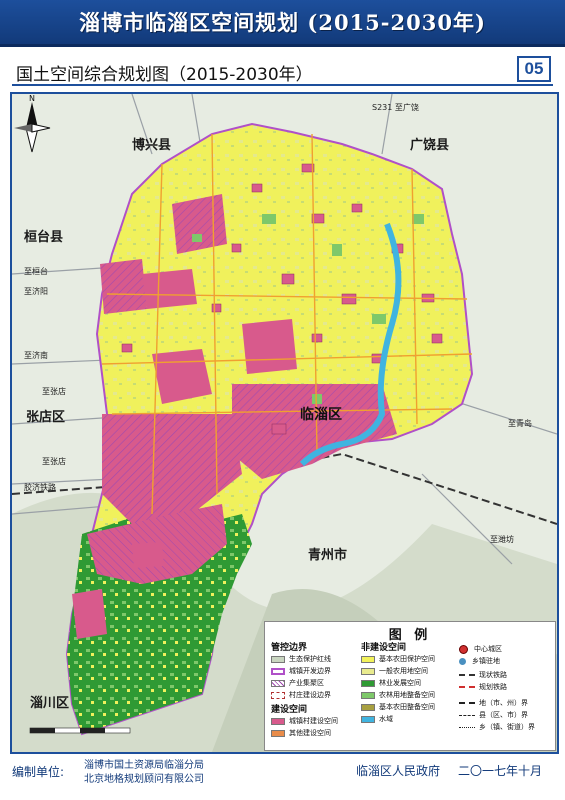 The width and height of the screenshot is (565, 800). Describe the element at coordinates (144, 765) in the screenshot. I see `footer-org-1: 淄博市国土资源局临淄分局` at that location.